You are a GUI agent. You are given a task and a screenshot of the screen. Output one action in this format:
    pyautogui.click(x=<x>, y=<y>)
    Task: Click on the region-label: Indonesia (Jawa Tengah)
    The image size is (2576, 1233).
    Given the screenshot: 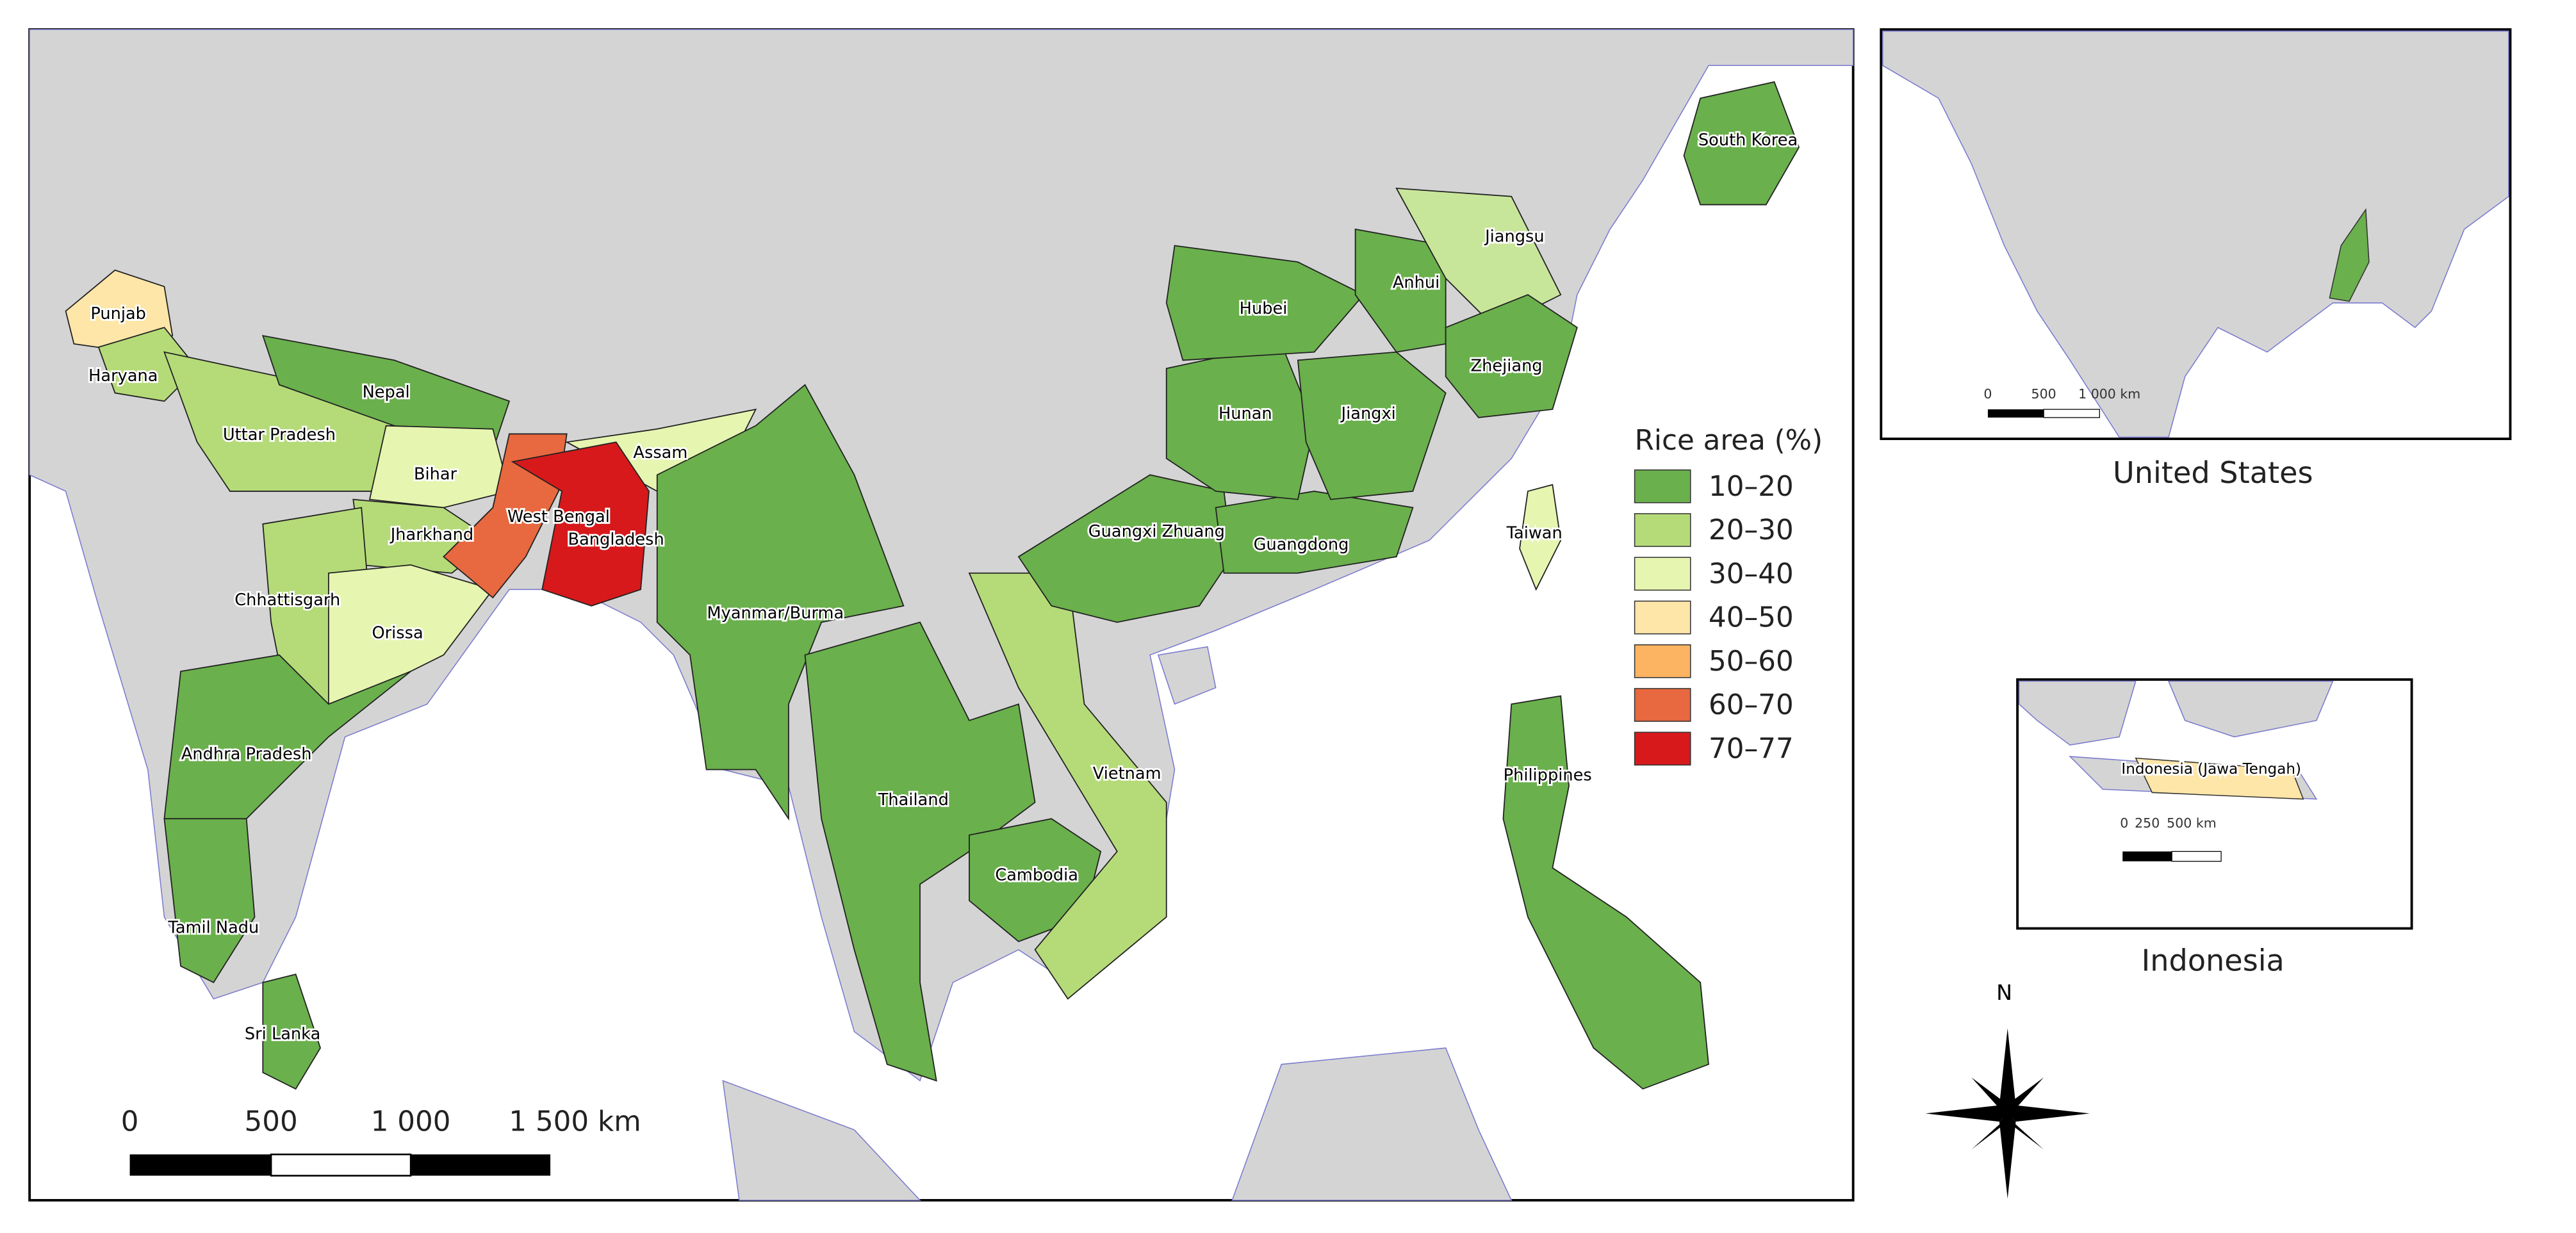 What is the action you would take?
    pyautogui.click(x=2211, y=769)
    